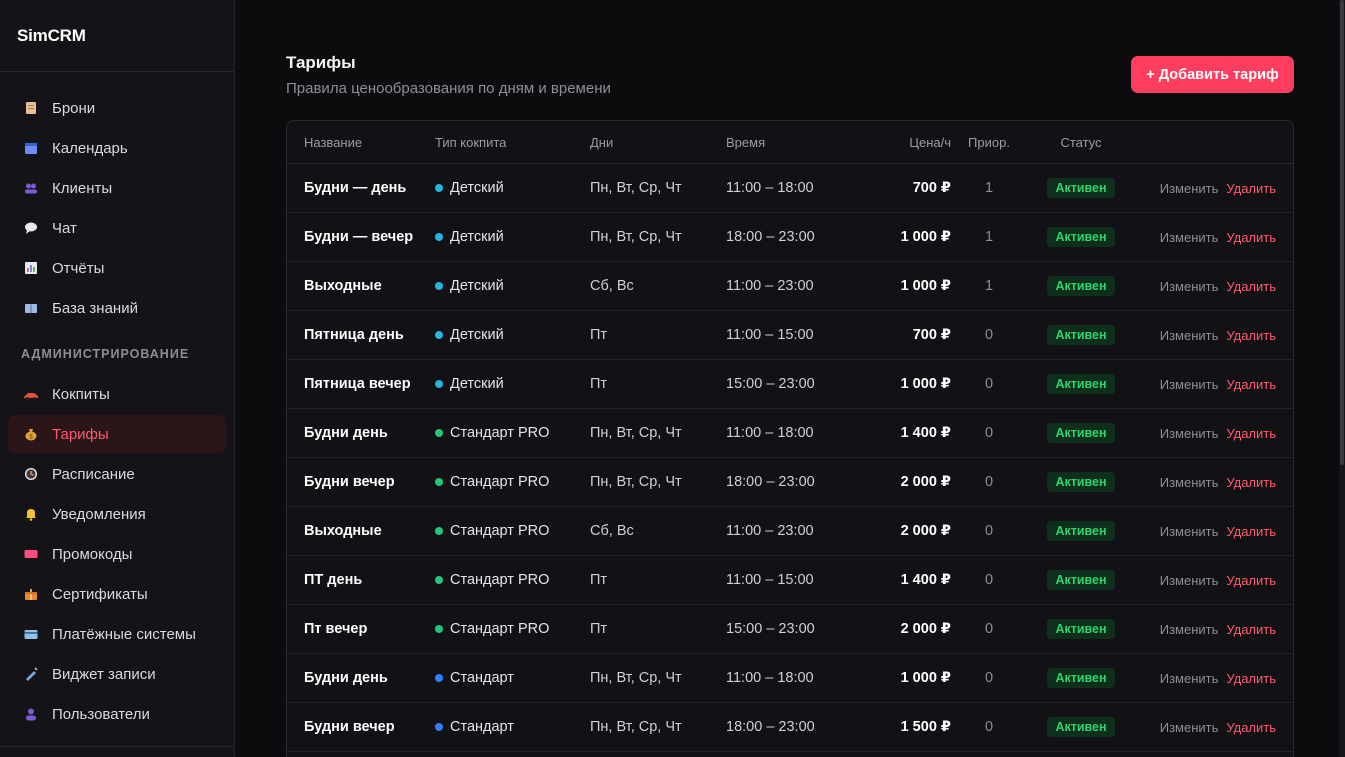 This screenshot has height=757, width=1345. What do you see at coordinates (117, 268) in the screenshot?
I see `sidebar-item-5: Отчёты` at bounding box center [117, 268].